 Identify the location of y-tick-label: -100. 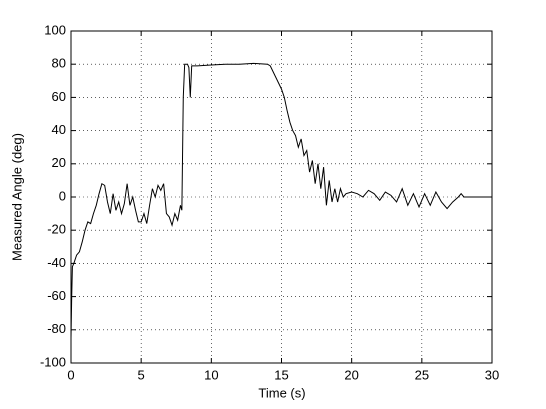
(53, 361).